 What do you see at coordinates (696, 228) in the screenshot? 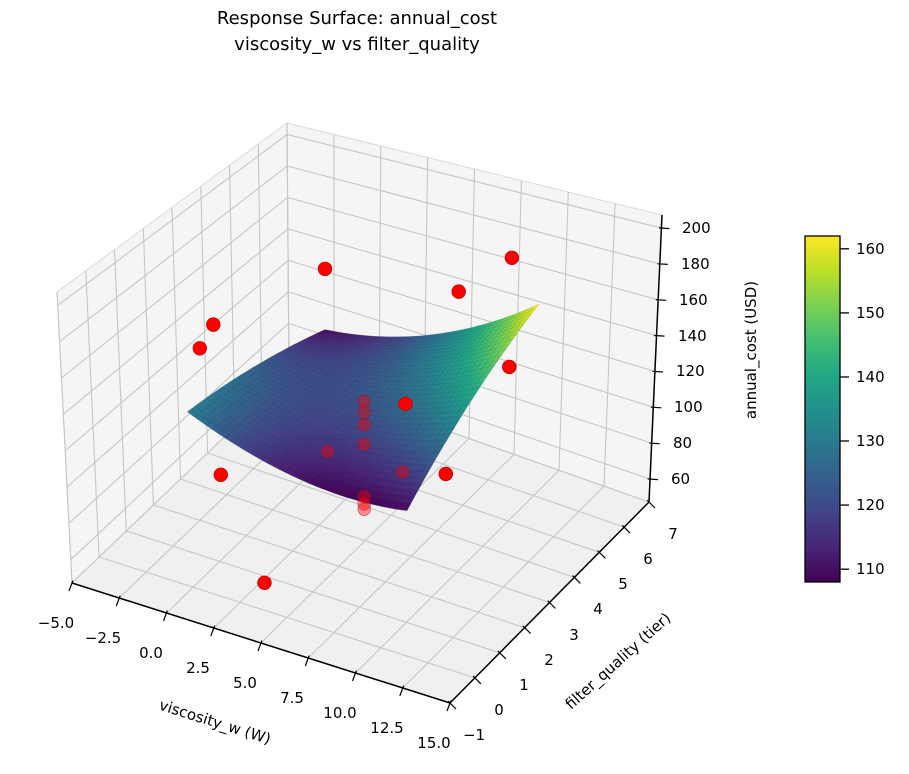
I see `svg-text: 200` at bounding box center [696, 228].